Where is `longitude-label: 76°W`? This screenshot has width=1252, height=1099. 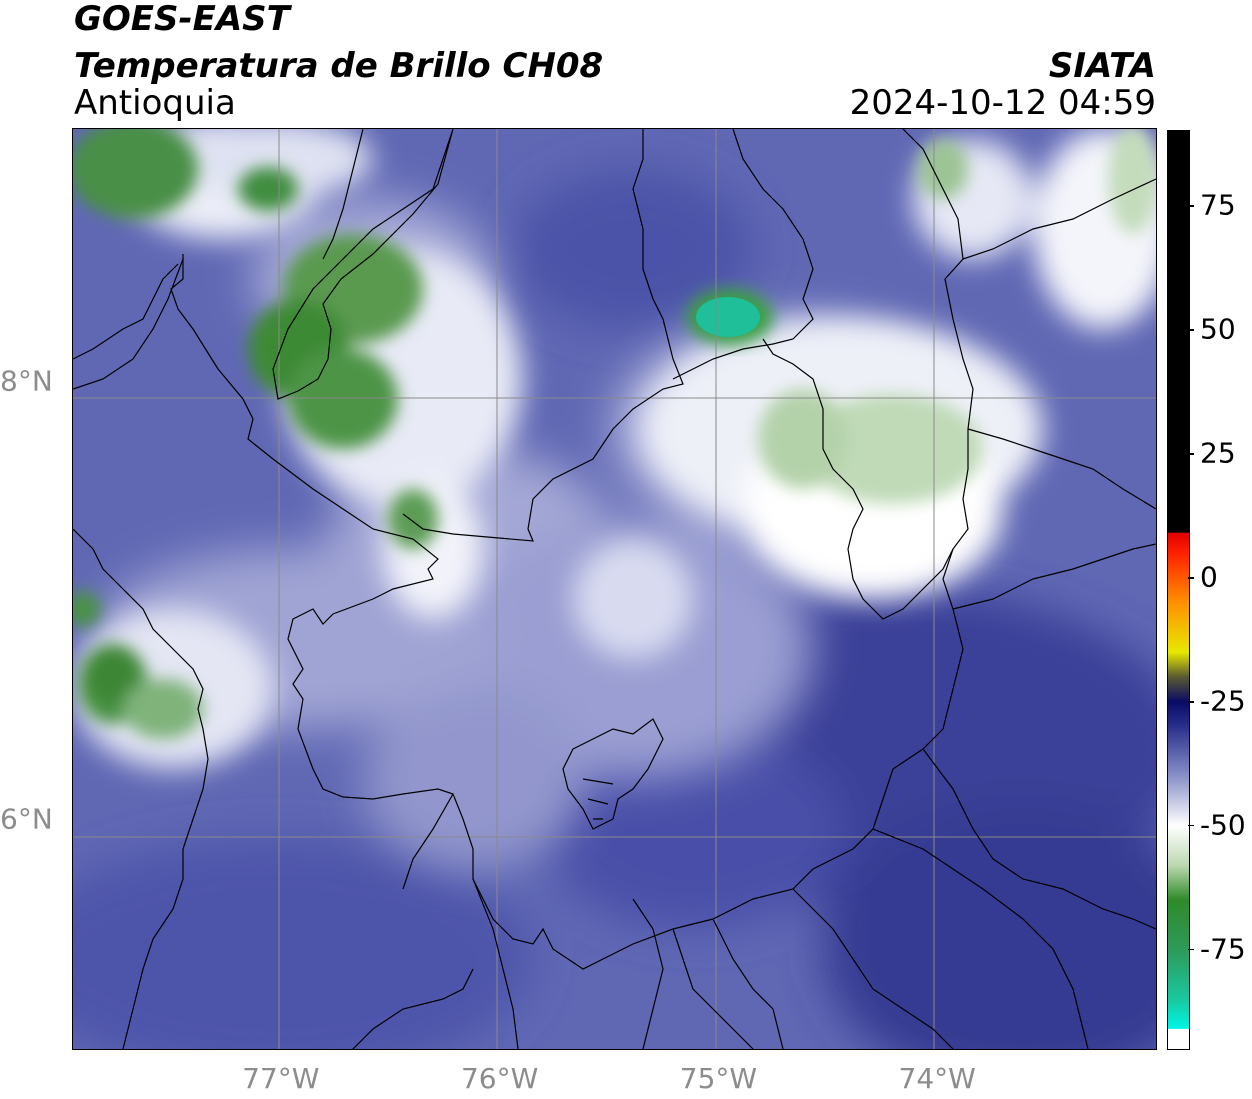 longitude-label: 76°W is located at coordinates (499, 1078).